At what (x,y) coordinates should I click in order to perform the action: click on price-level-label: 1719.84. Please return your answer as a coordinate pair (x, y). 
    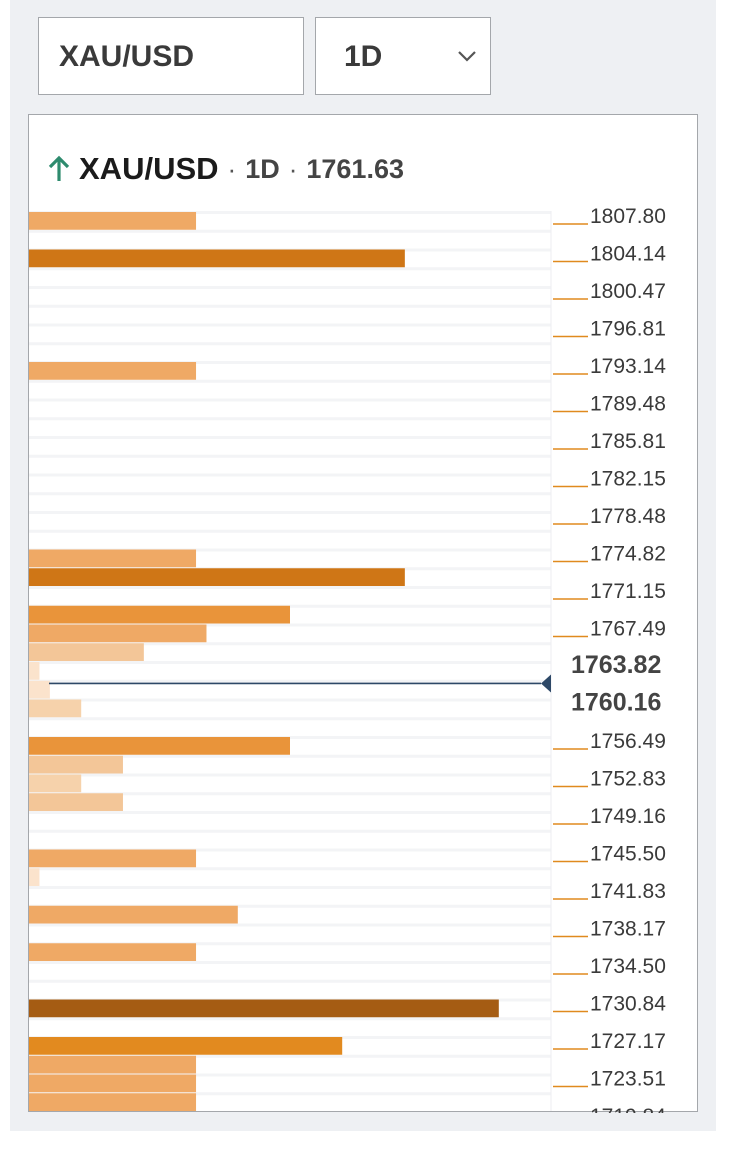
    Looking at the image, I should click on (628, 1109).